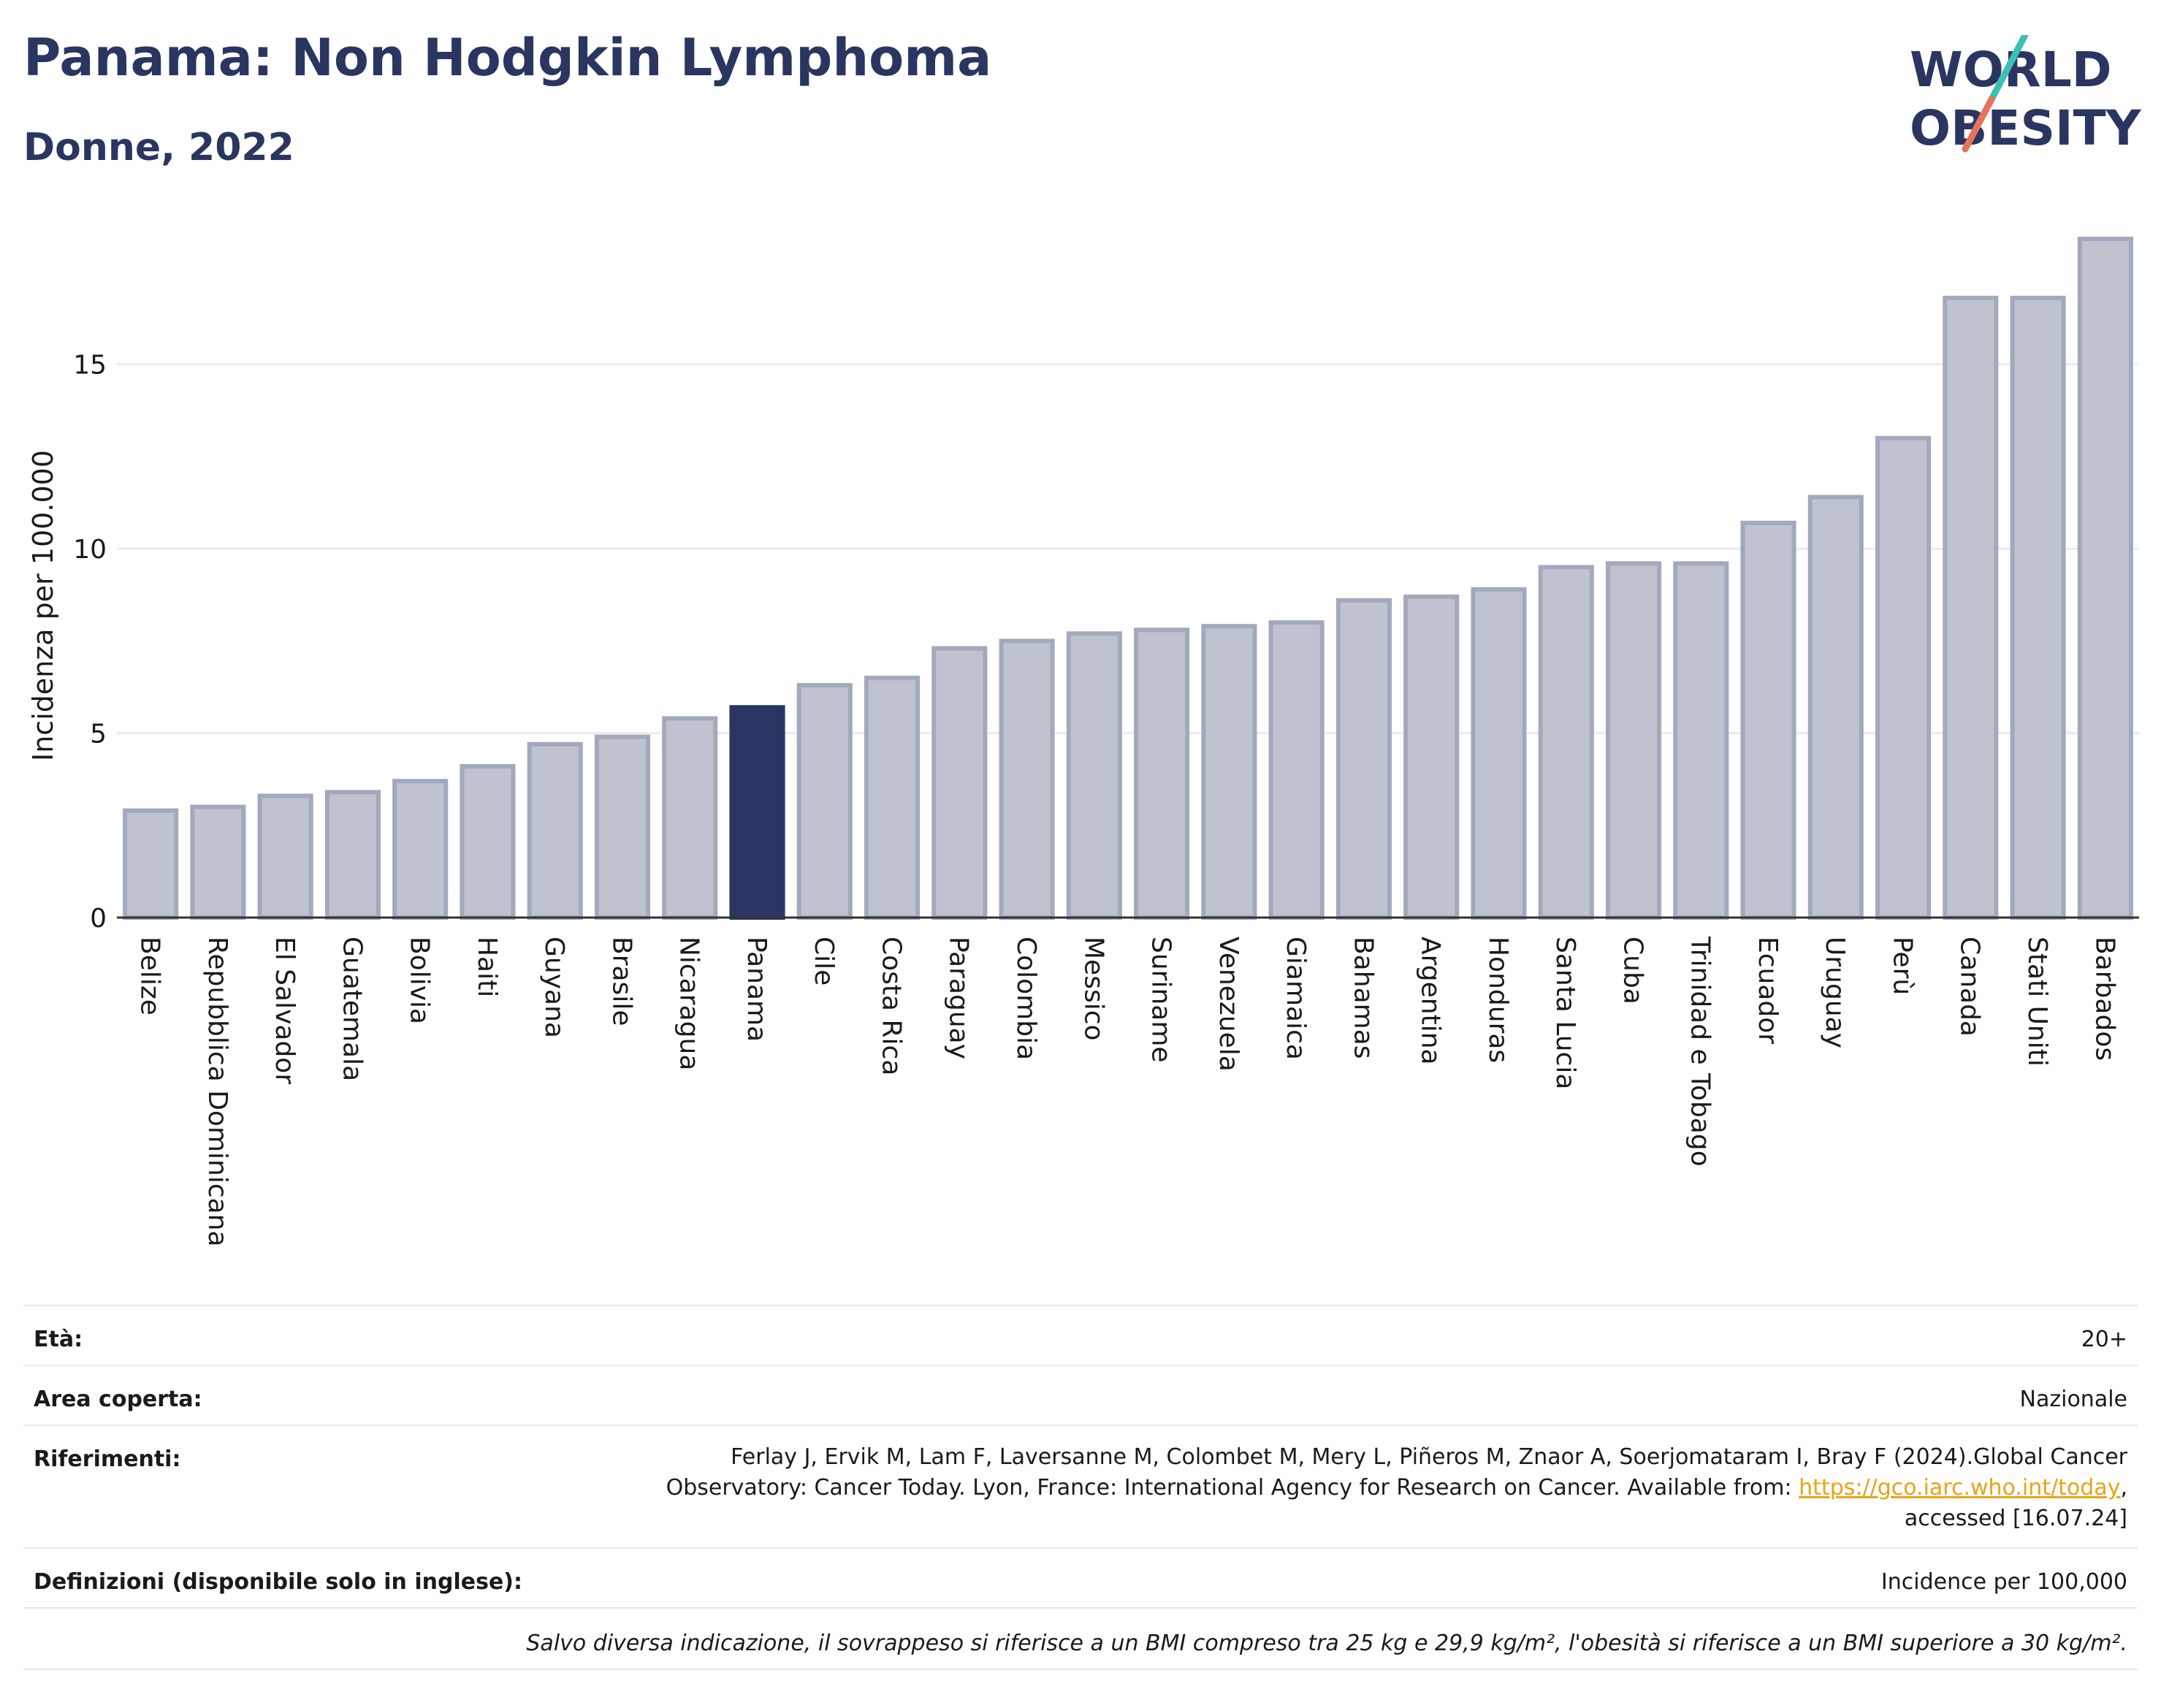 This screenshot has width=2161, height=1708. Describe the element at coordinates (285, 856) in the screenshot. I see `bar-el-salvador` at that location.